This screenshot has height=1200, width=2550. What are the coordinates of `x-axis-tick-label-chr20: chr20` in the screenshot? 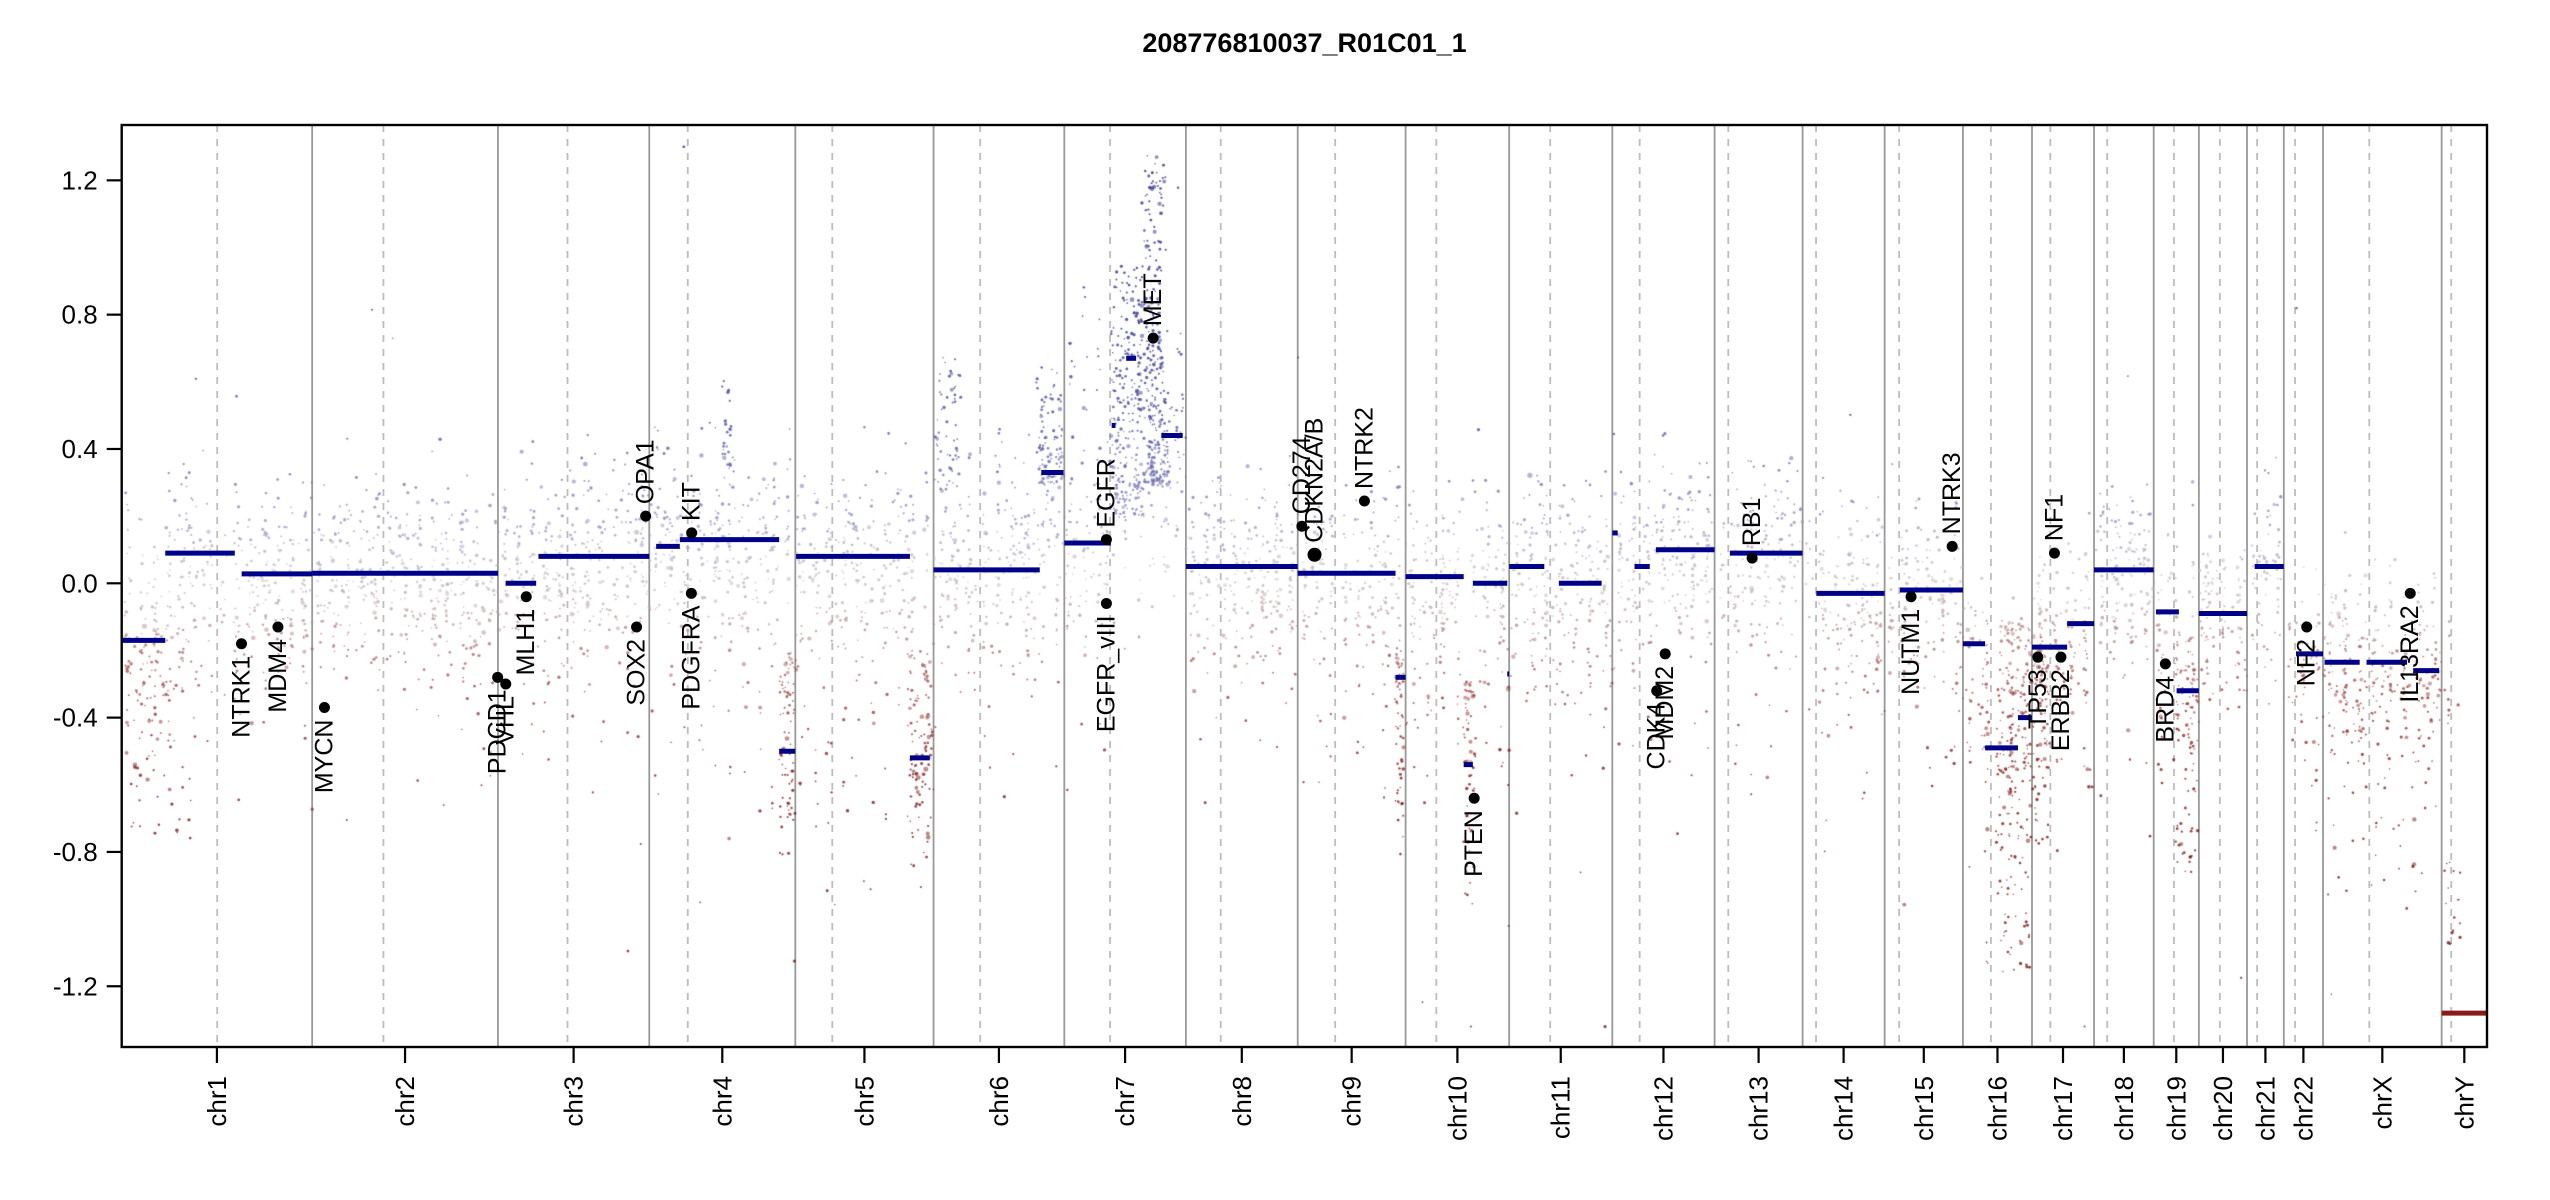 It's located at (2223, 1108).